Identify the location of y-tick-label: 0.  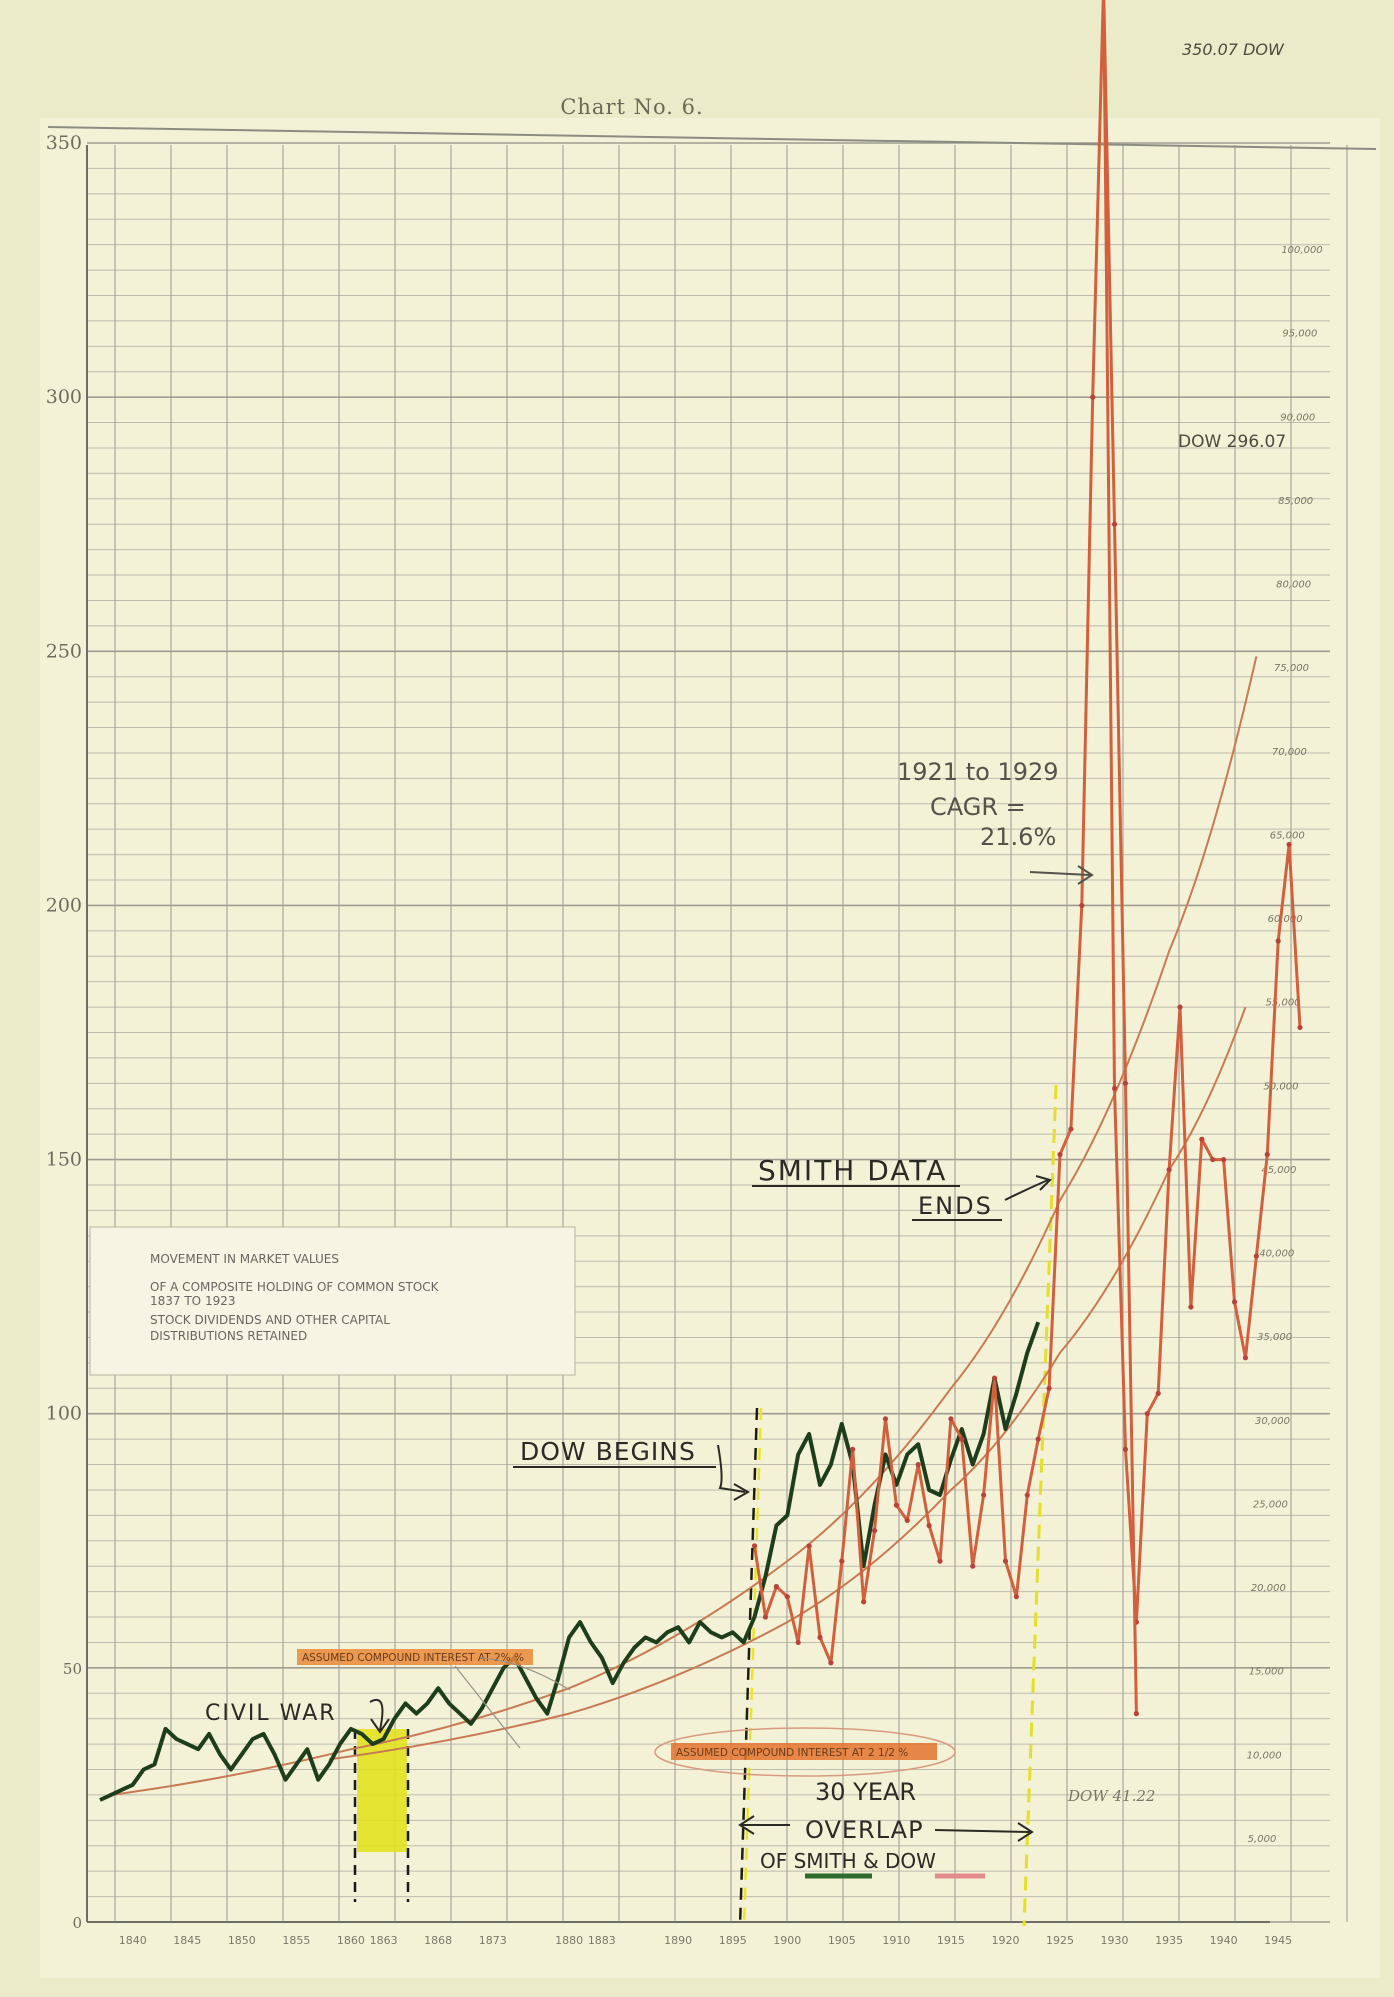
(77, 1923).